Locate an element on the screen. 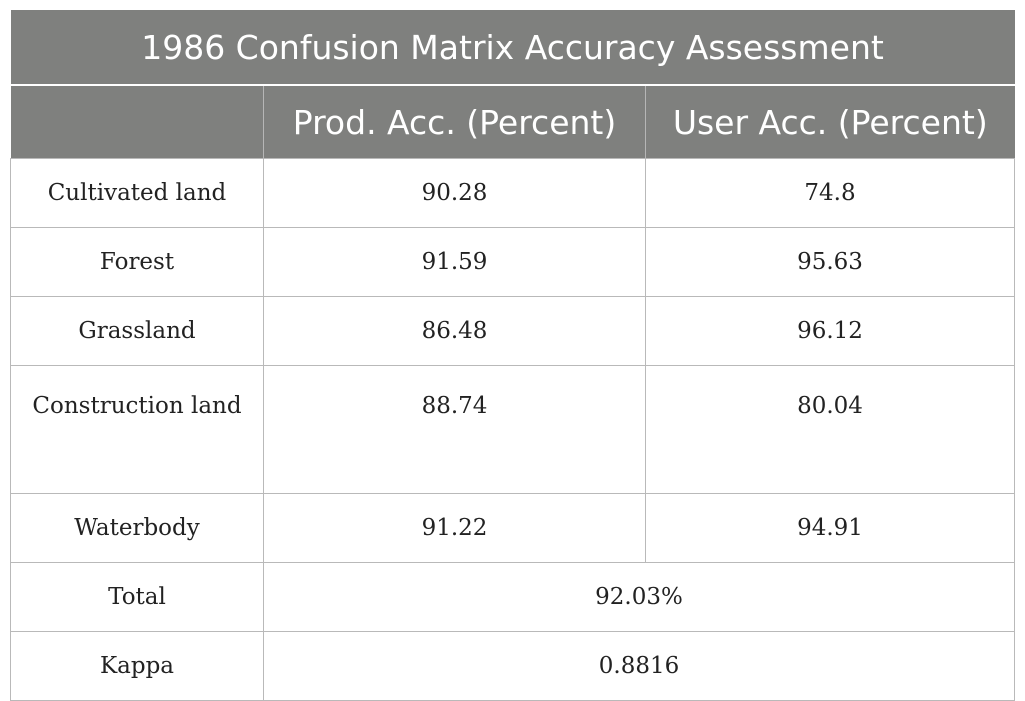  summary-row-kappa: Kappa 0.8816 is located at coordinates (513, 666).